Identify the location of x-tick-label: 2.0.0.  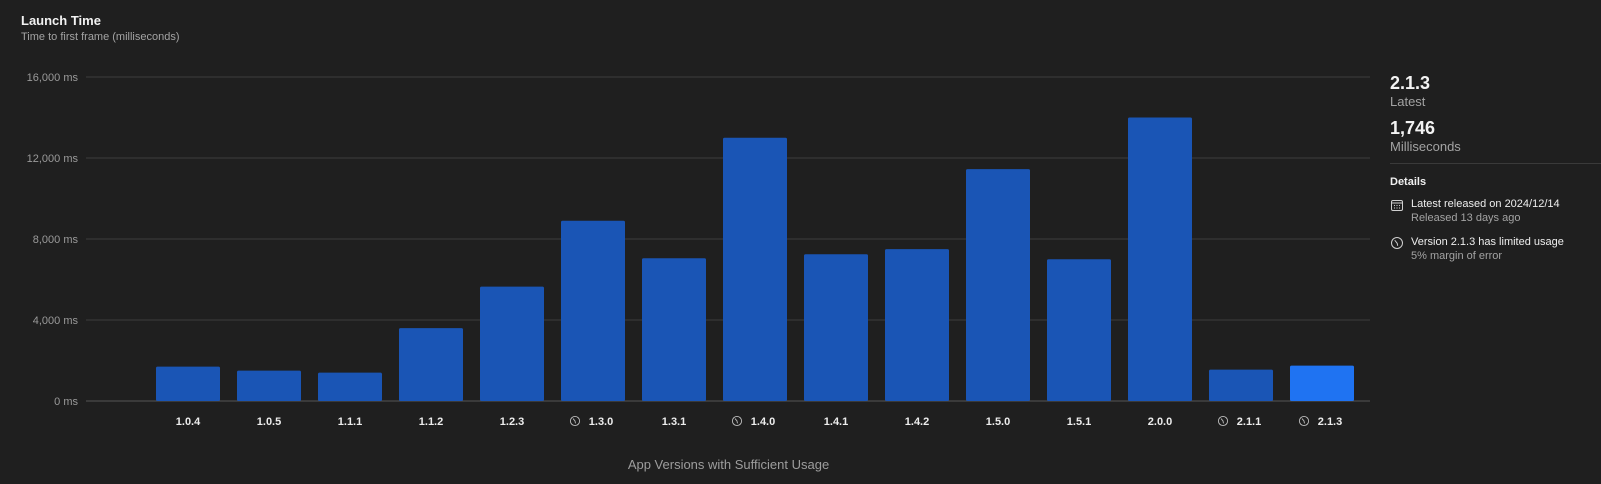
(1160, 422).